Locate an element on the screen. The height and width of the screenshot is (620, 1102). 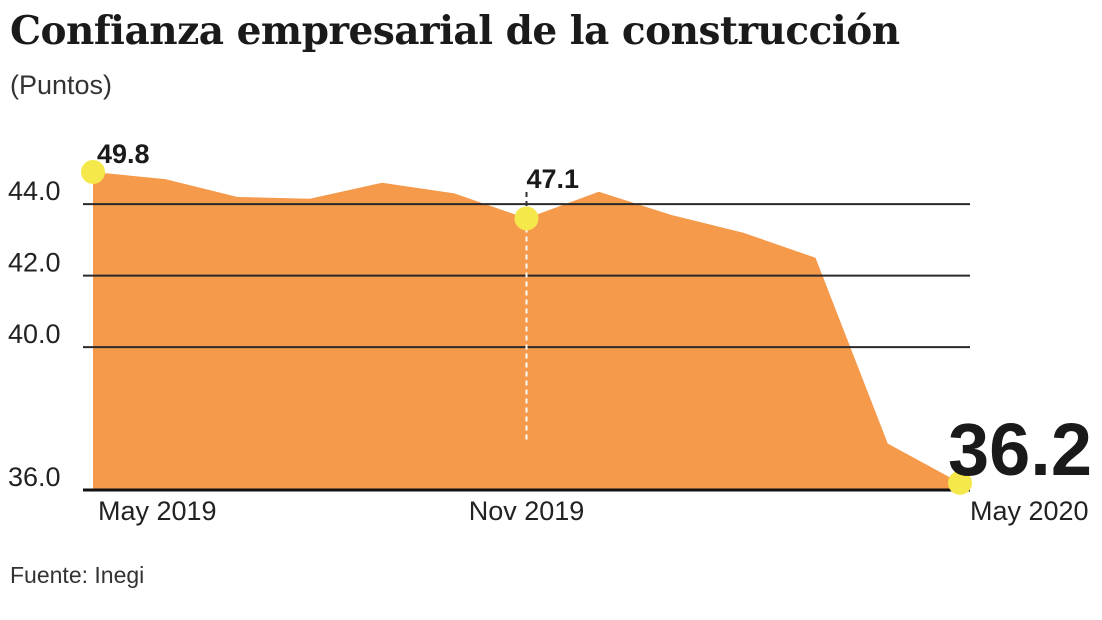
data-label-big: 36.2 is located at coordinates (1020, 449).